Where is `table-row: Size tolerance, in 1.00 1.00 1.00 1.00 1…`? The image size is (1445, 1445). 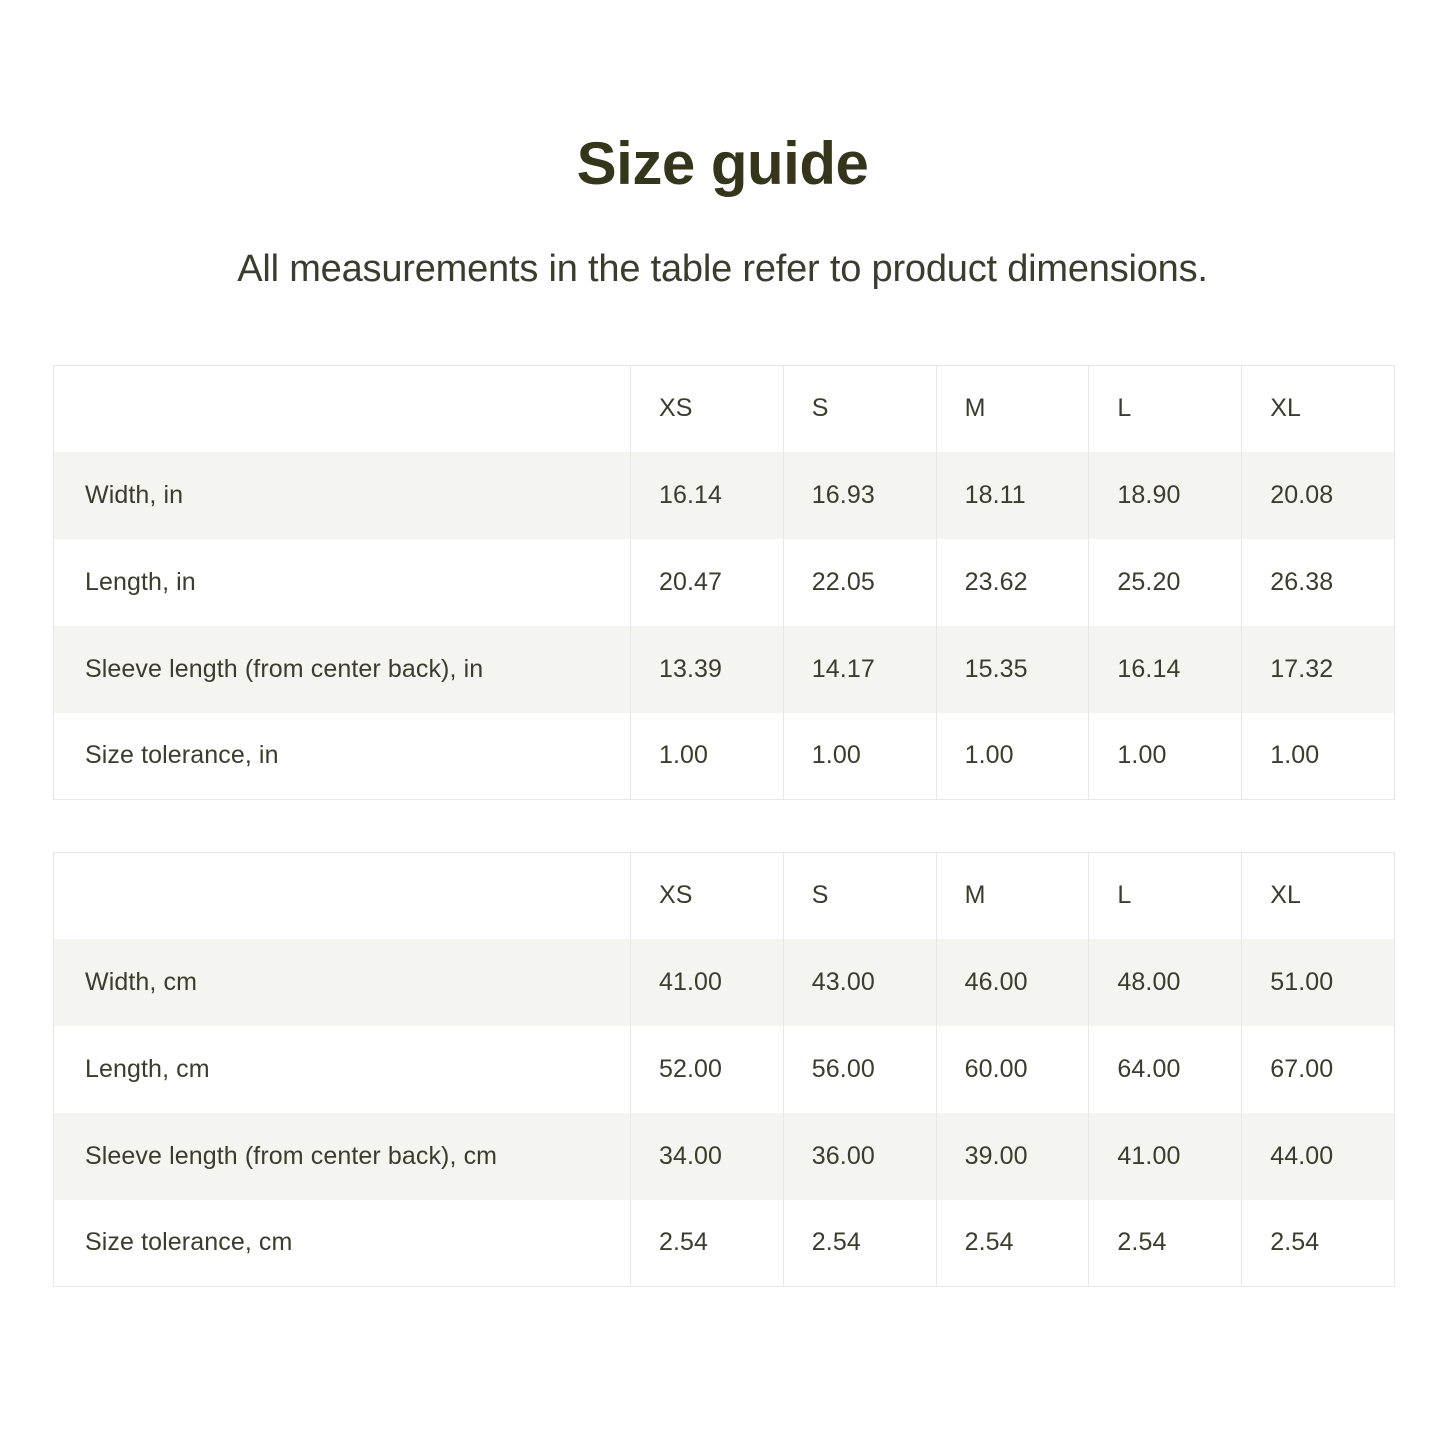 table-row: Size tolerance, in 1.00 1.00 1.00 1.00 1… is located at coordinates (724, 756).